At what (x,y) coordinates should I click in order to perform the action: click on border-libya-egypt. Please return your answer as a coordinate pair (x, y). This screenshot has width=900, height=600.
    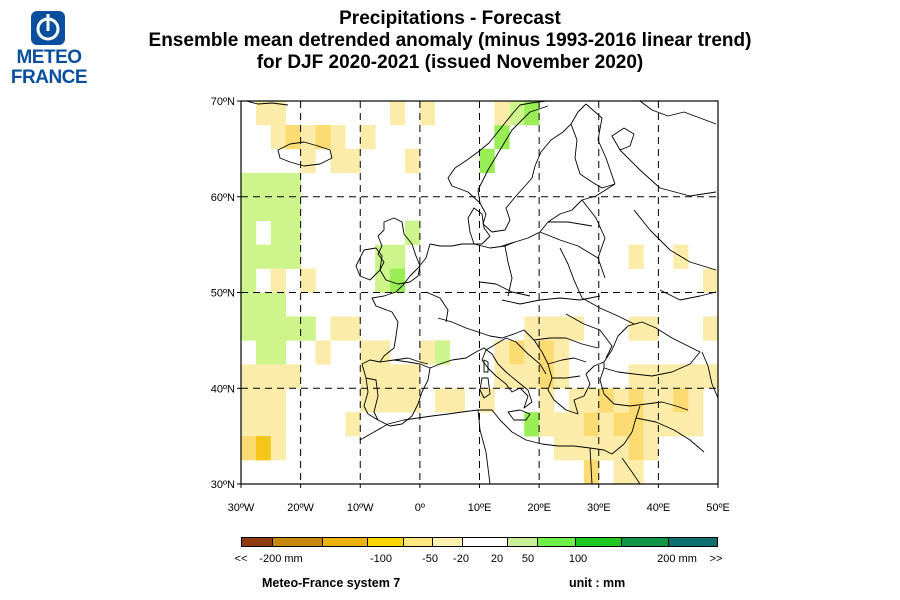
    Looking at the image, I should click on (591, 465).